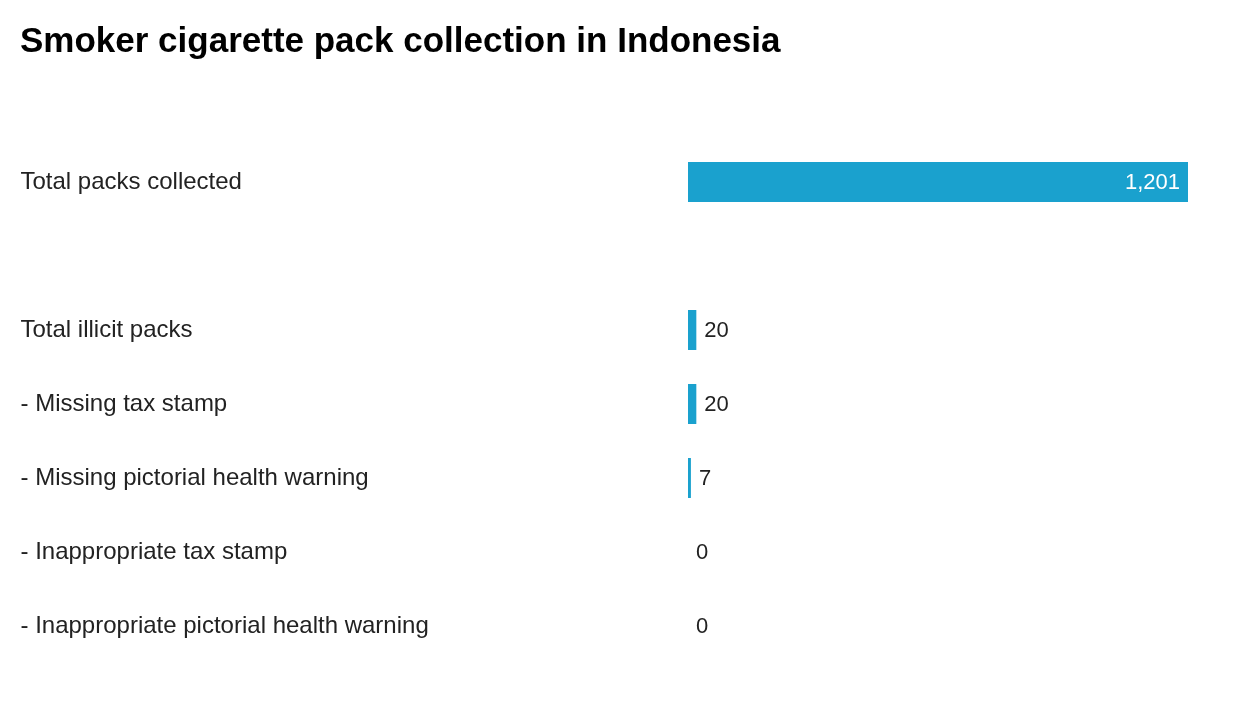 This screenshot has height=716, width=1240. Describe the element at coordinates (131, 180) in the screenshot. I see `y-tick-label: Total packs collected` at that location.